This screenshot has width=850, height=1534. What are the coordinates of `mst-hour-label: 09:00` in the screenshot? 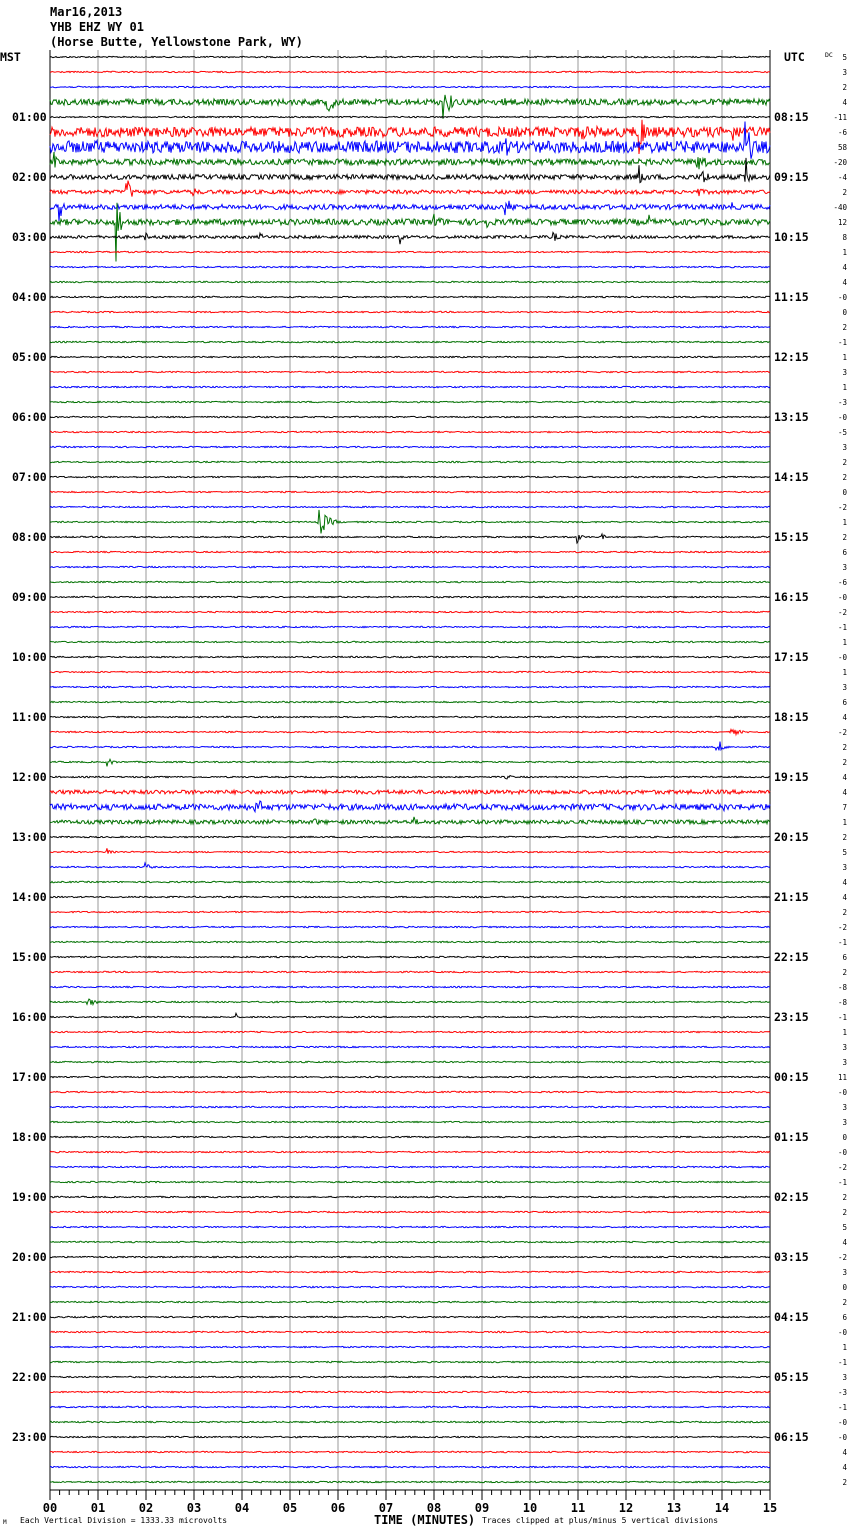 It's located at (29, 597).